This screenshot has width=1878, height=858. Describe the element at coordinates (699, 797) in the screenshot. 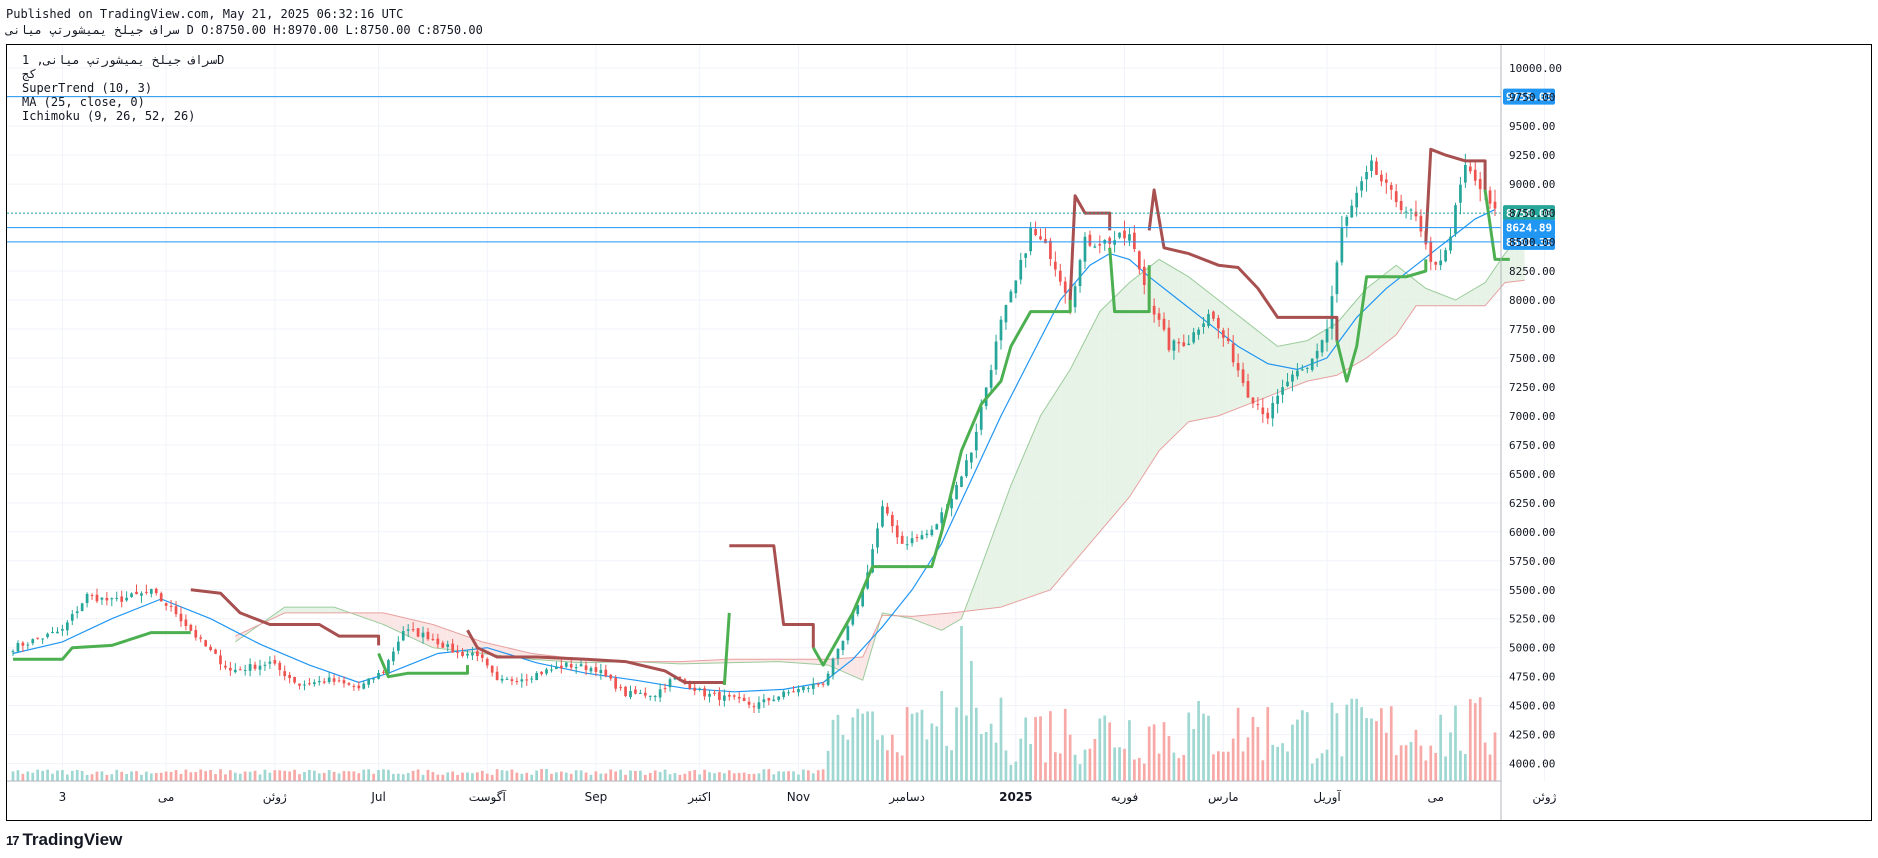

I see `x-tick-label: اکتبر` at that location.